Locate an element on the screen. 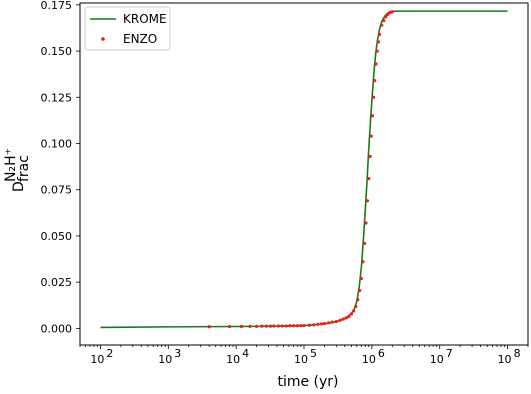 The image size is (531, 394). legend: KROME ENZO is located at coordinates (127, 28).